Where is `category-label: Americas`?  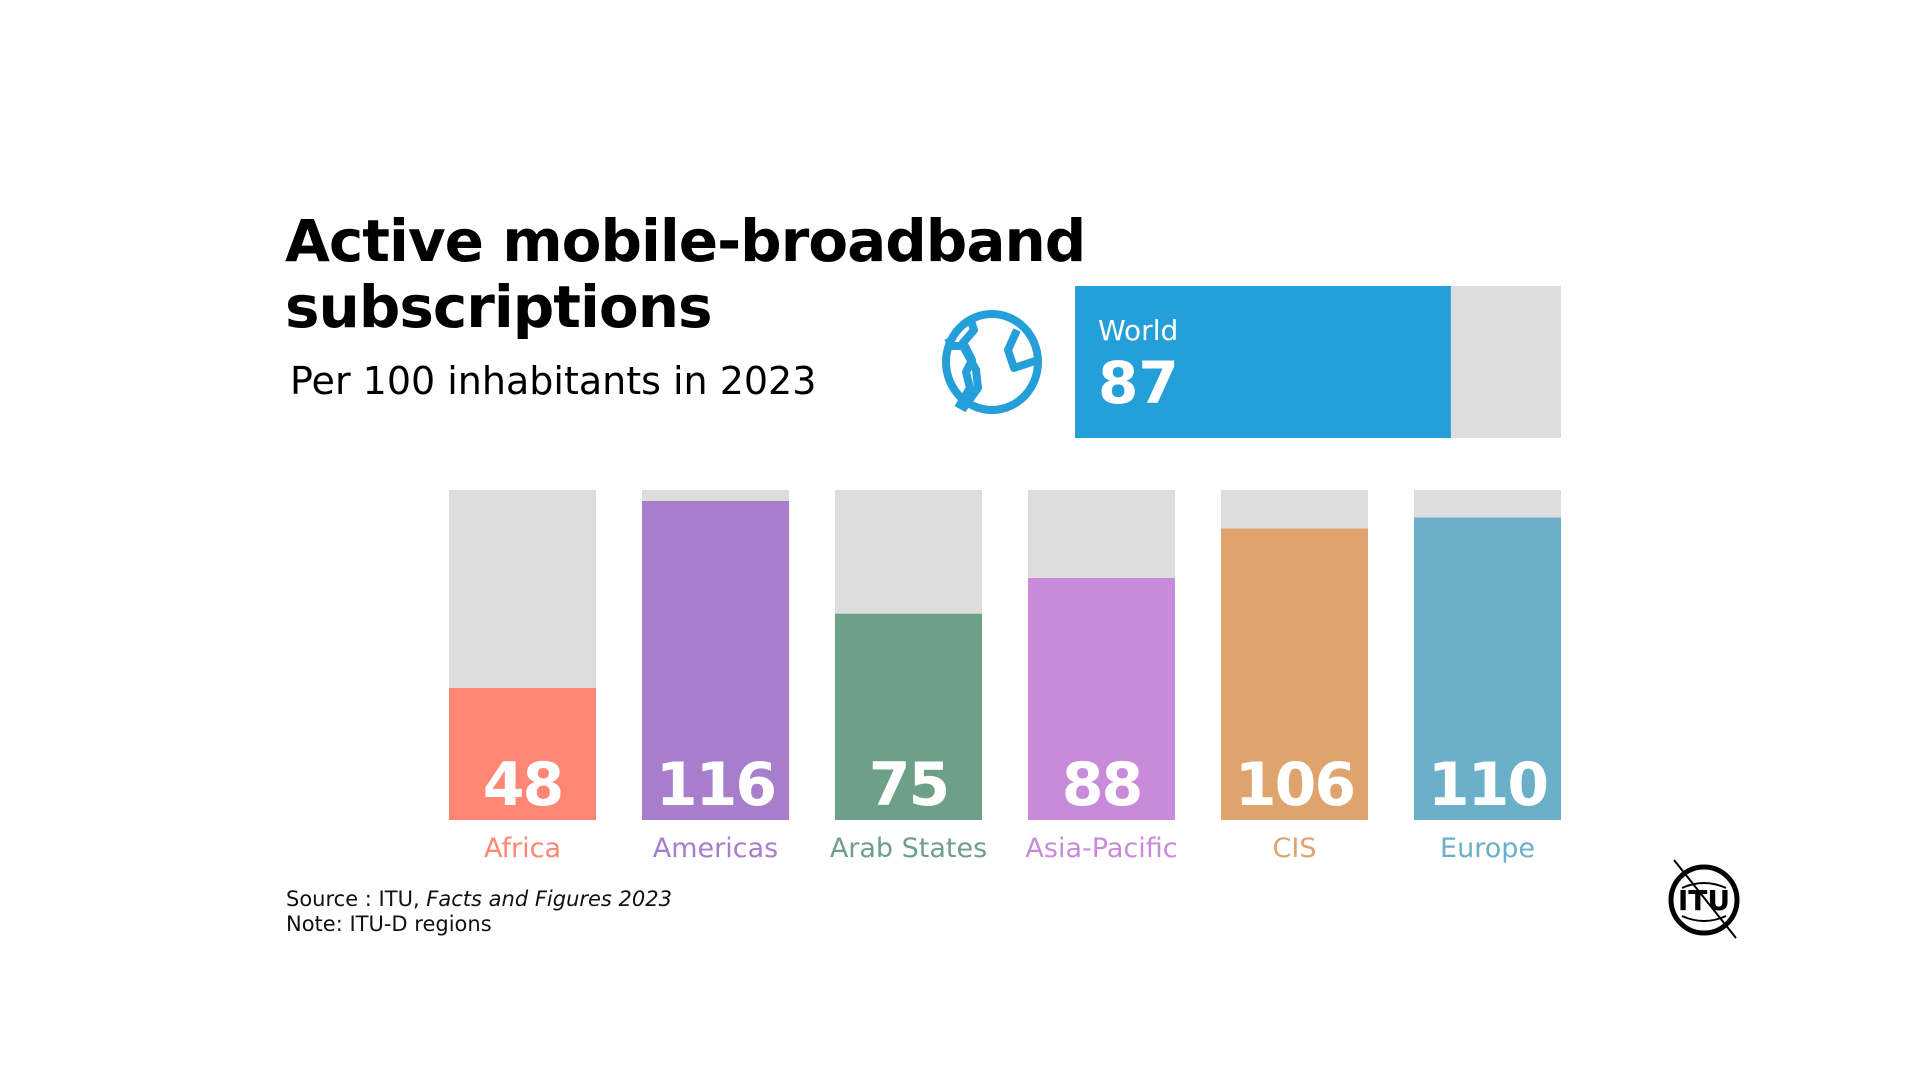 category-label: Americas is located at coordinates (715, 848).